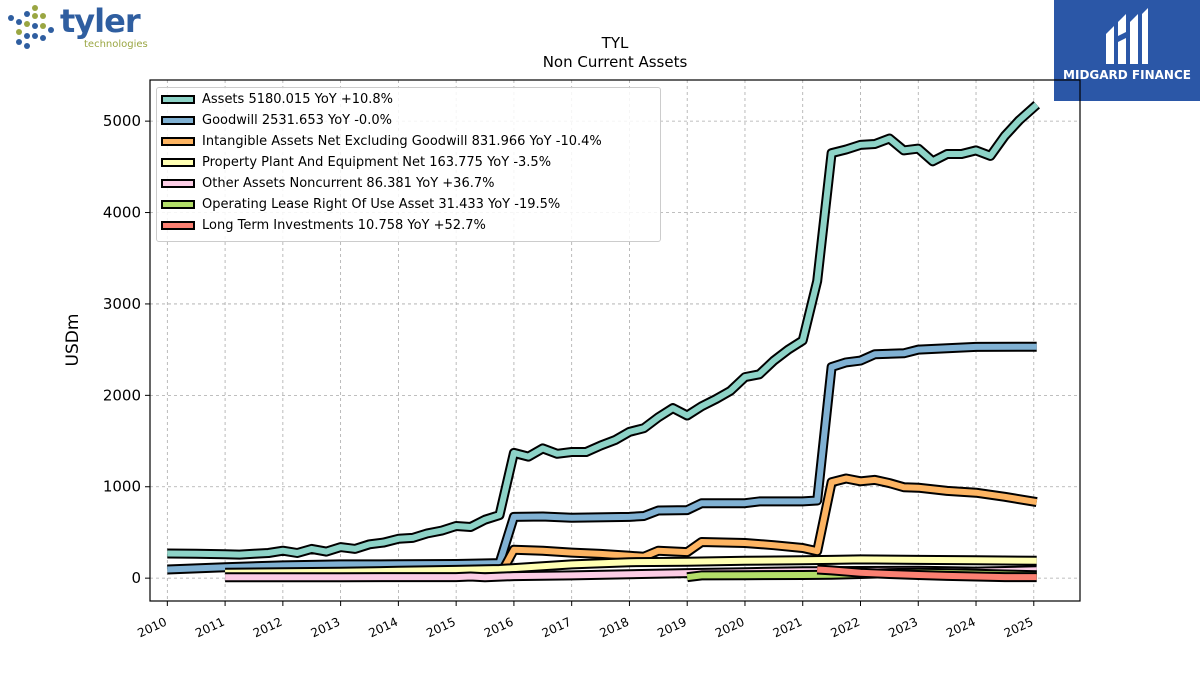  What do you see at coordinates (1127, 75) in the screenshot?
I see `midgard-wordmark: MIDGARD FINANCE` at bounding box center [1127, 75].